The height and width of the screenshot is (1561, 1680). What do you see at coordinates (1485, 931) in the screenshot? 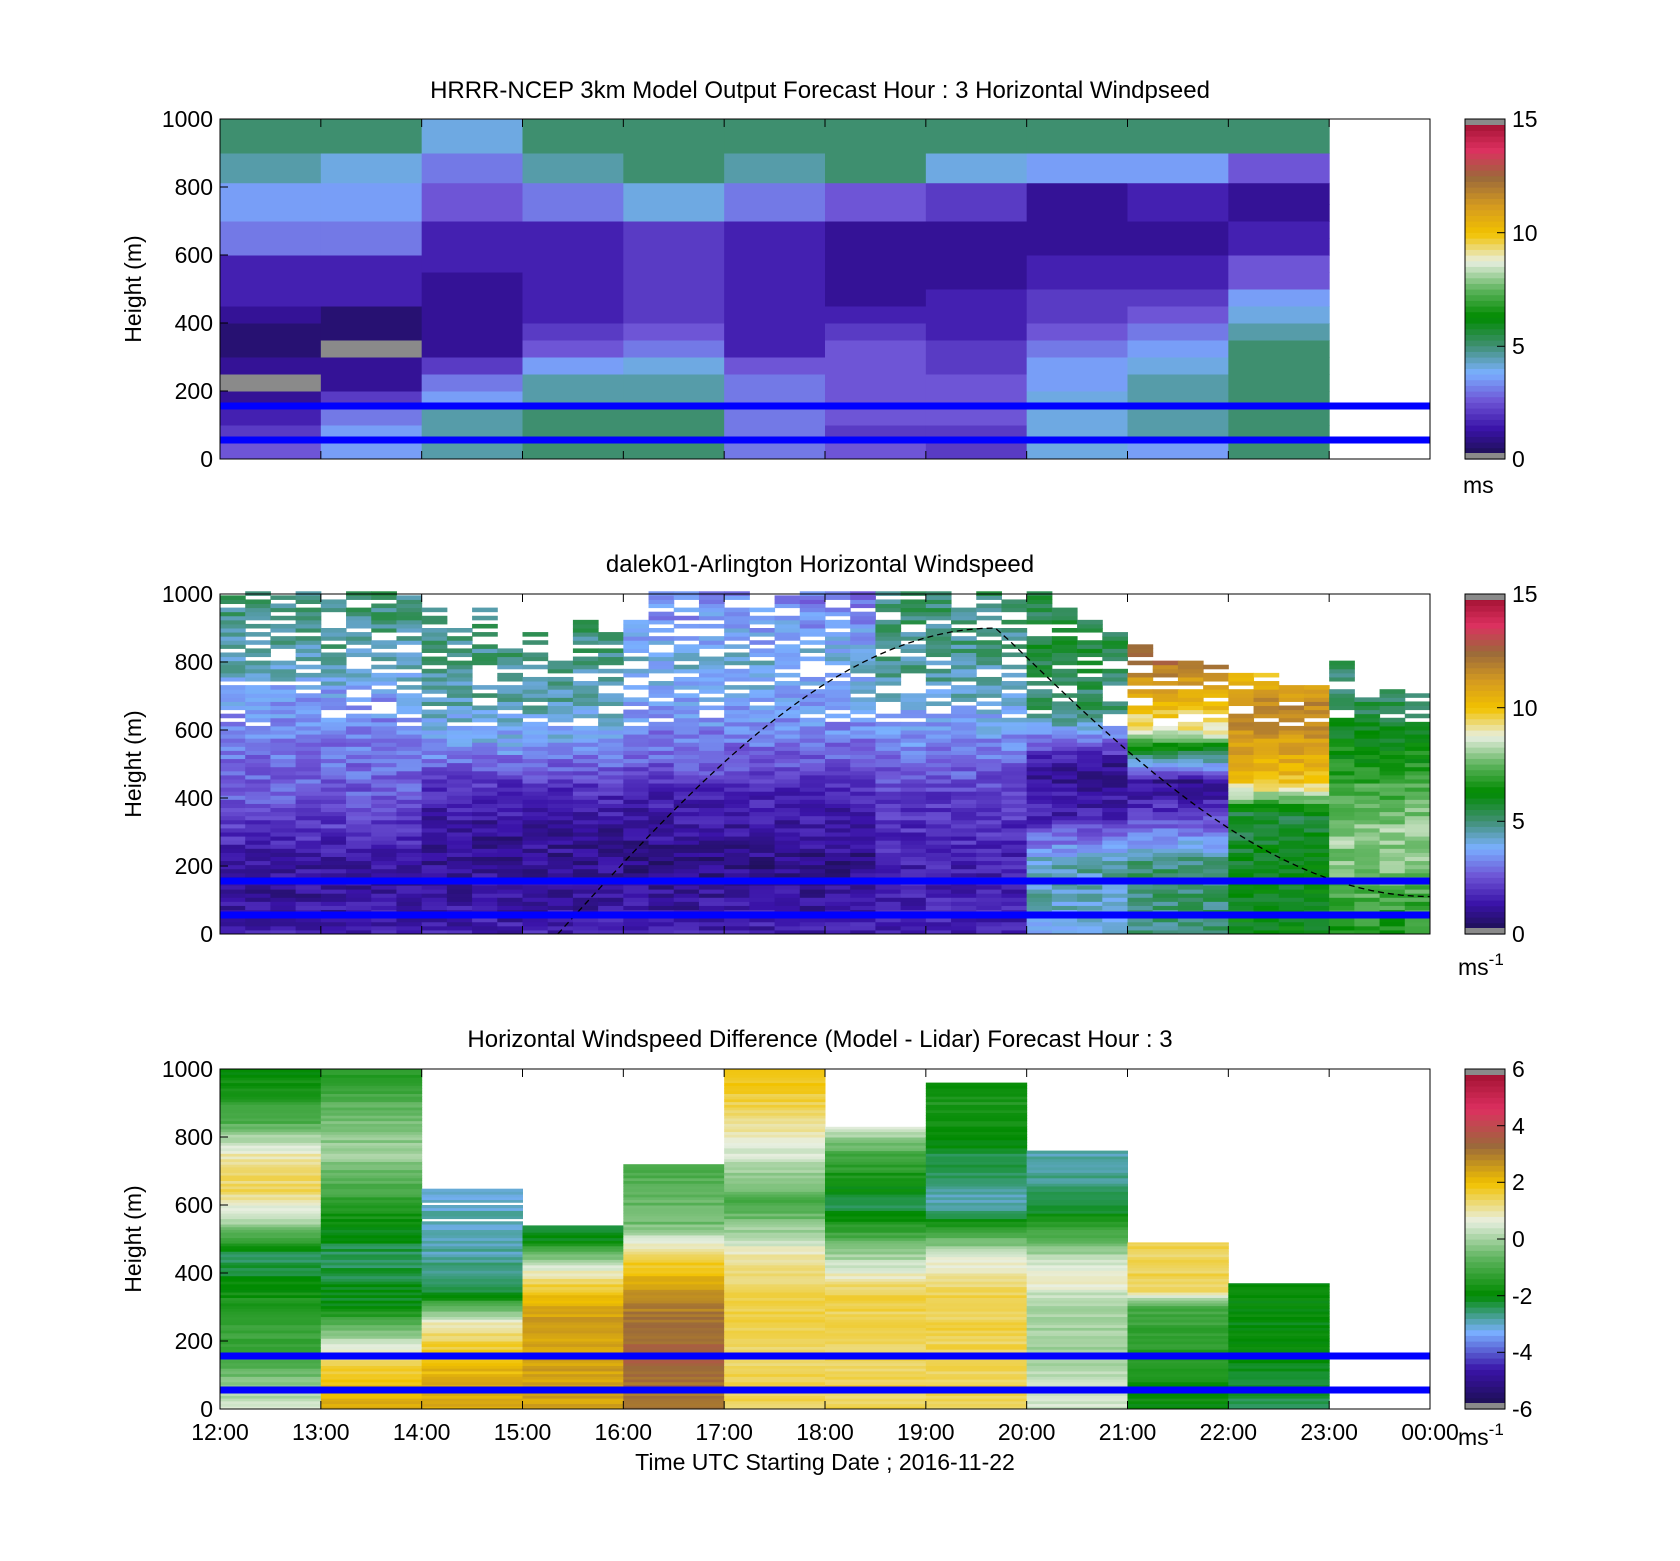
I see `colorbar-underflow` at bounding box center [1485, 931].